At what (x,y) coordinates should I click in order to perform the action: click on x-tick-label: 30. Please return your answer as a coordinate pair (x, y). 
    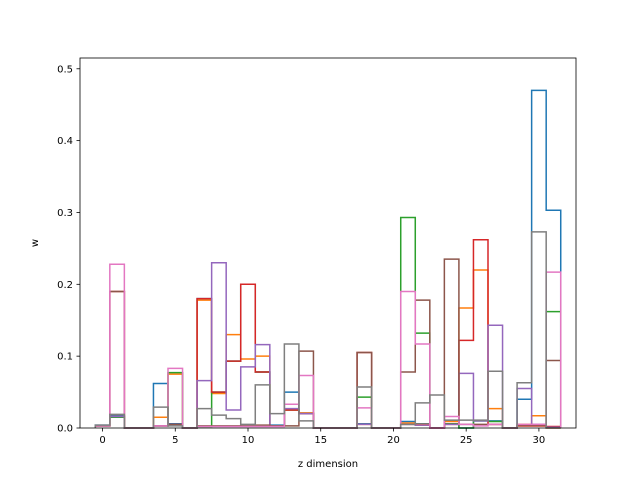
    Looking at the image, I should click on (539, 440).